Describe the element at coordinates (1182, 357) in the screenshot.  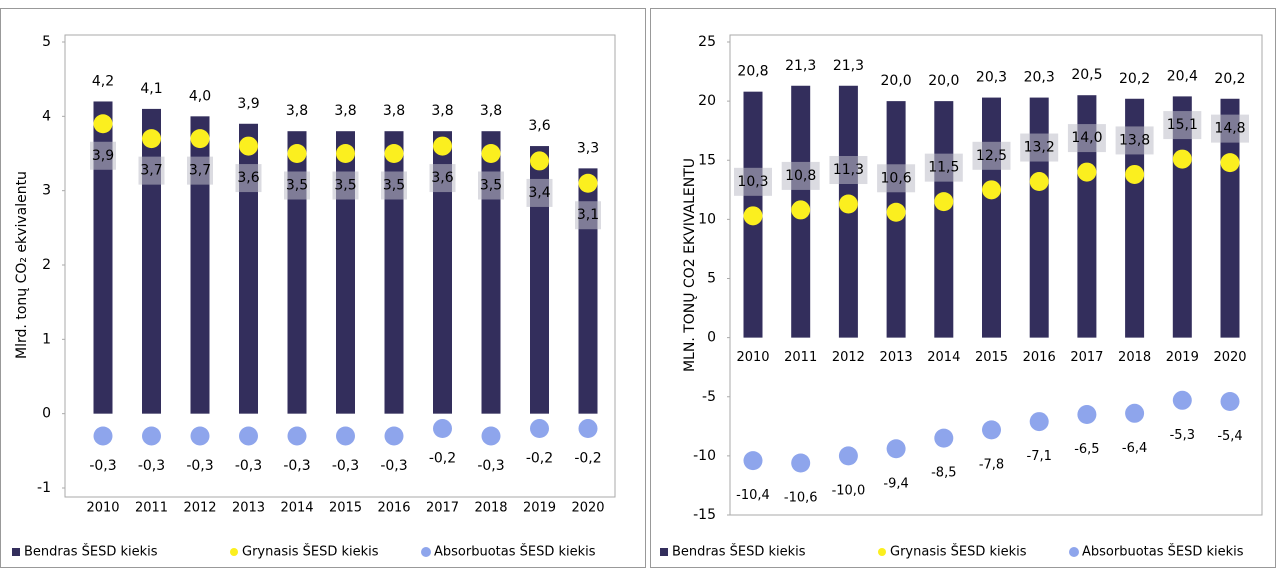
I see `x-tick-label: 2019` at that location.